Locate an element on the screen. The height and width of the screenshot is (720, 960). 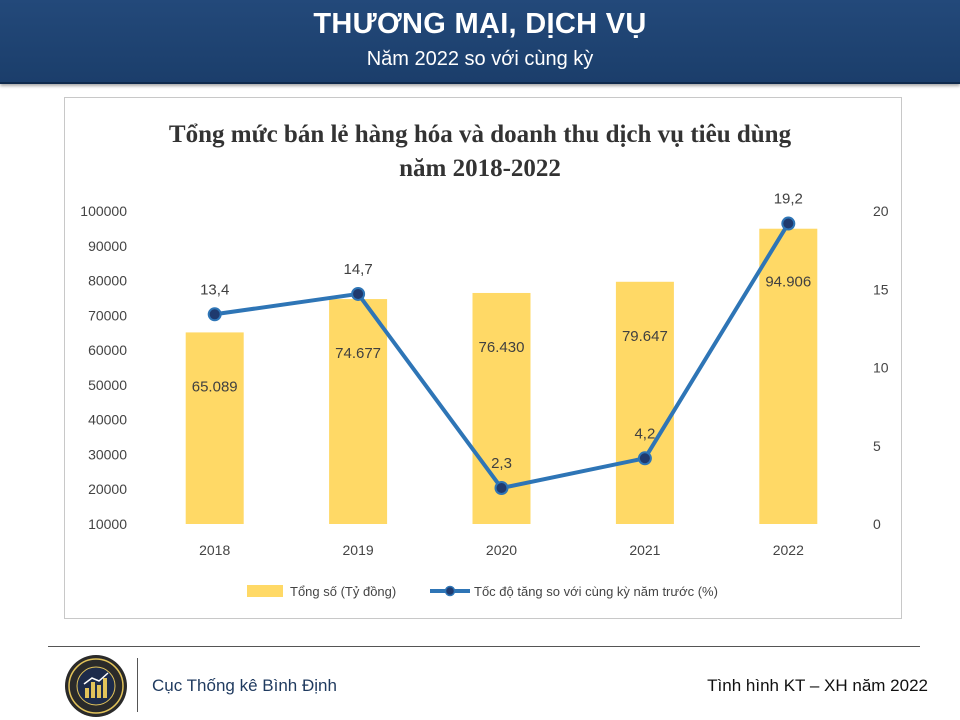
bar-data-label: 79.647 is located at coordinates (645, 336).